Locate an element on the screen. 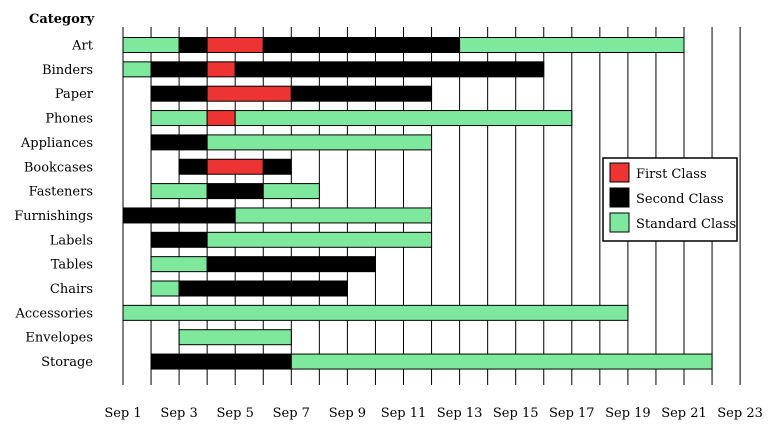 The width and height of the screenshot is (768, 433). category-label-chairs: Chairs is located at coordinates (71, 289).